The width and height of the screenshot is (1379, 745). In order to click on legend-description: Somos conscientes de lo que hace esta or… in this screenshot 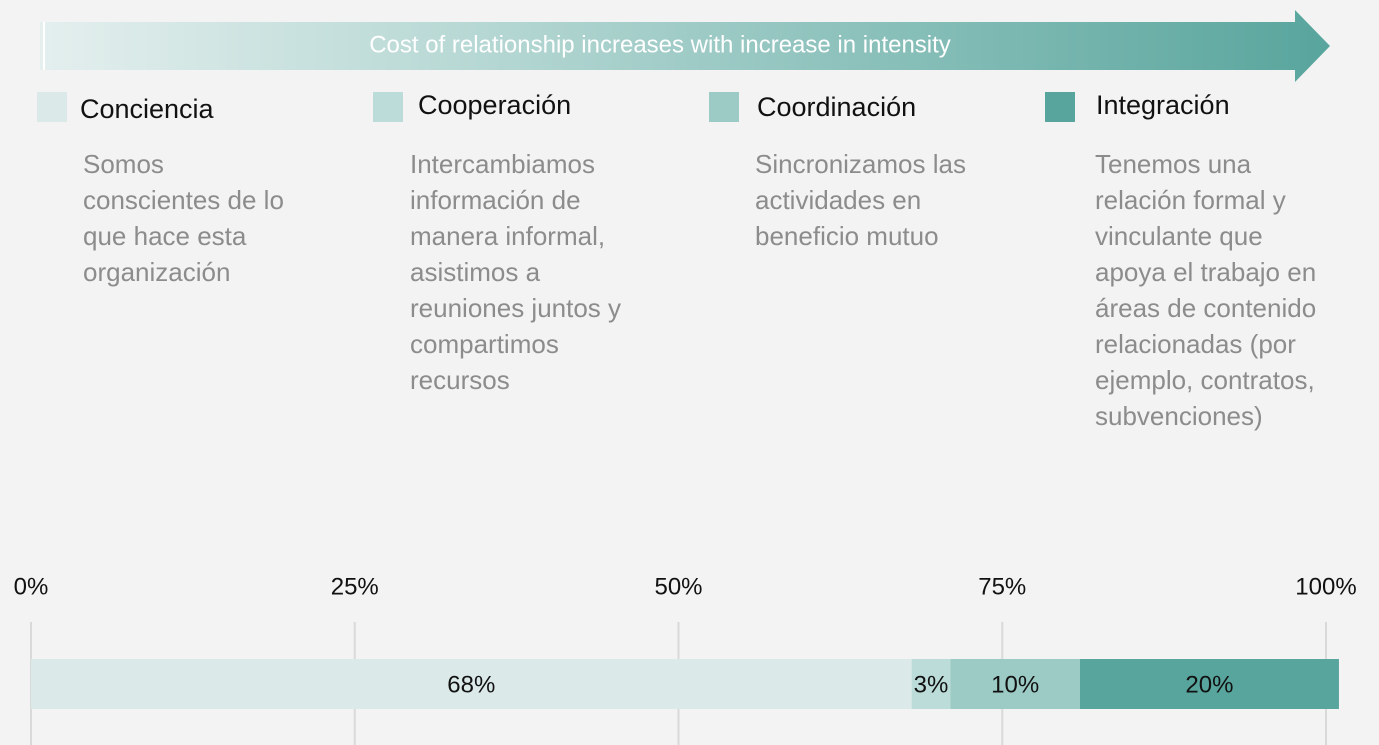, I will do `click(183, 218)`.